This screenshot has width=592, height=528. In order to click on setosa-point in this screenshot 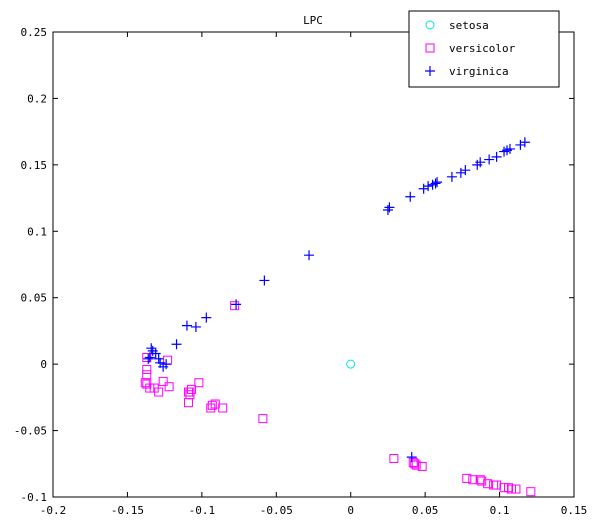, I will do `click(351, 364)`.